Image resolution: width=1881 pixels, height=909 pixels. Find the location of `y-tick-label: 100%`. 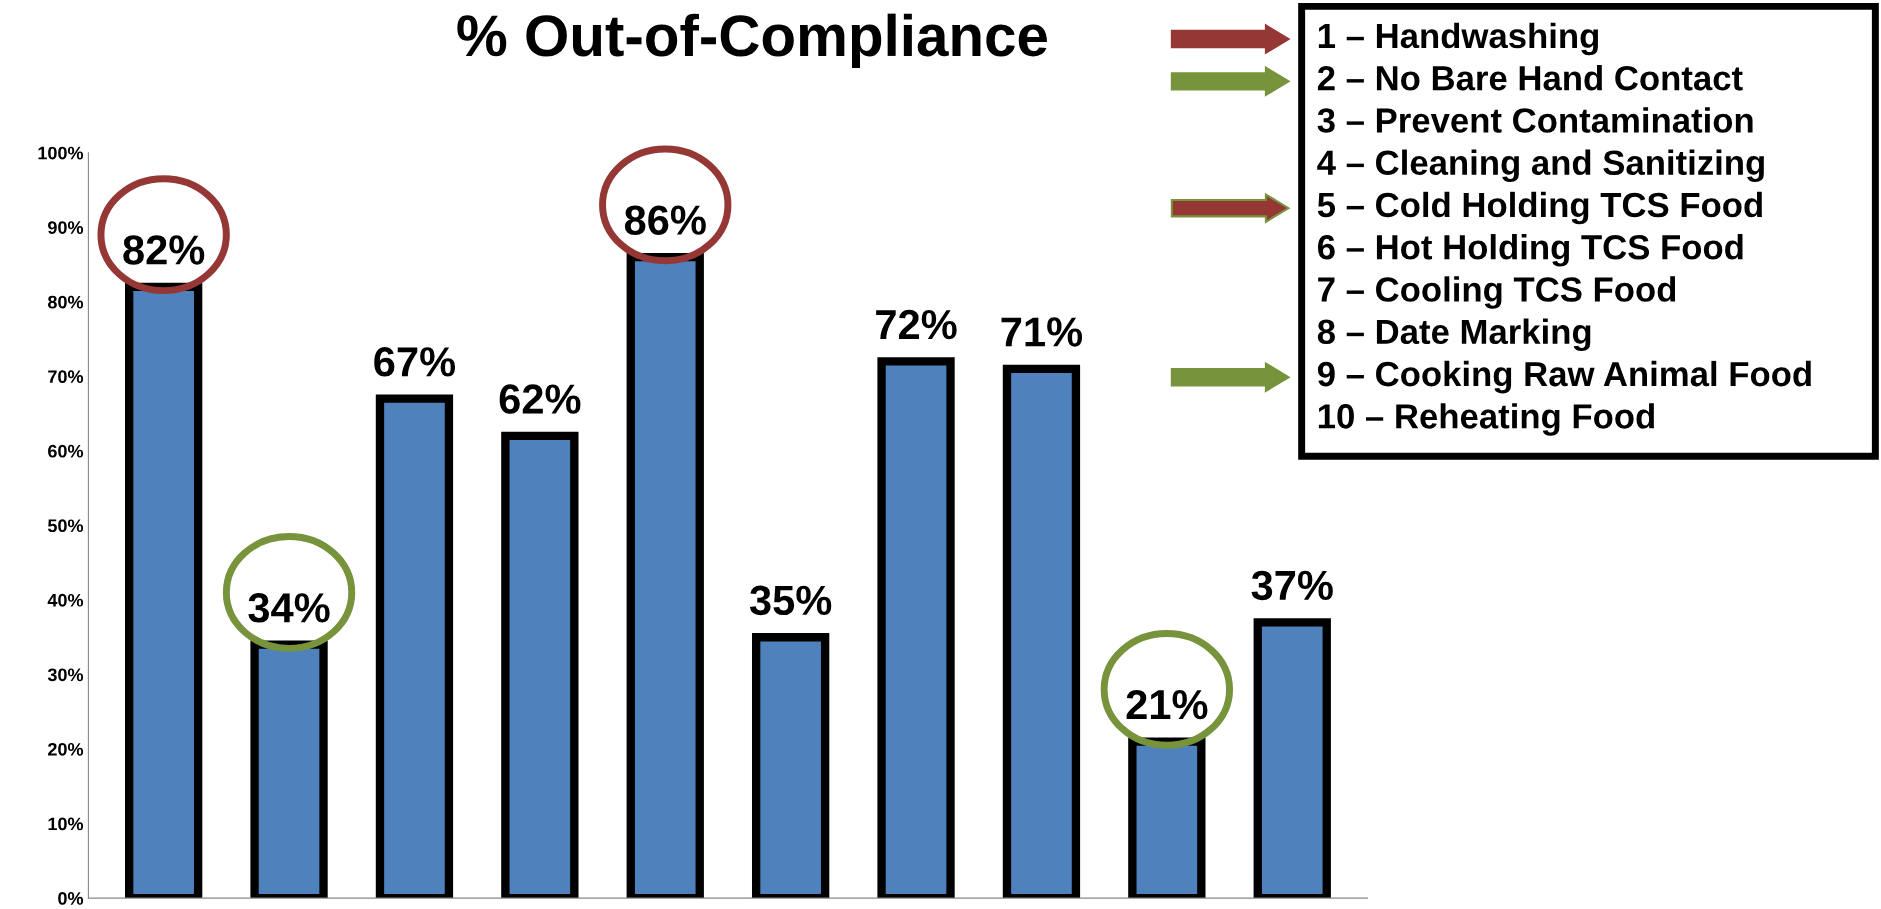

y-tick-label: 100% is located at coordinates (61, 153).